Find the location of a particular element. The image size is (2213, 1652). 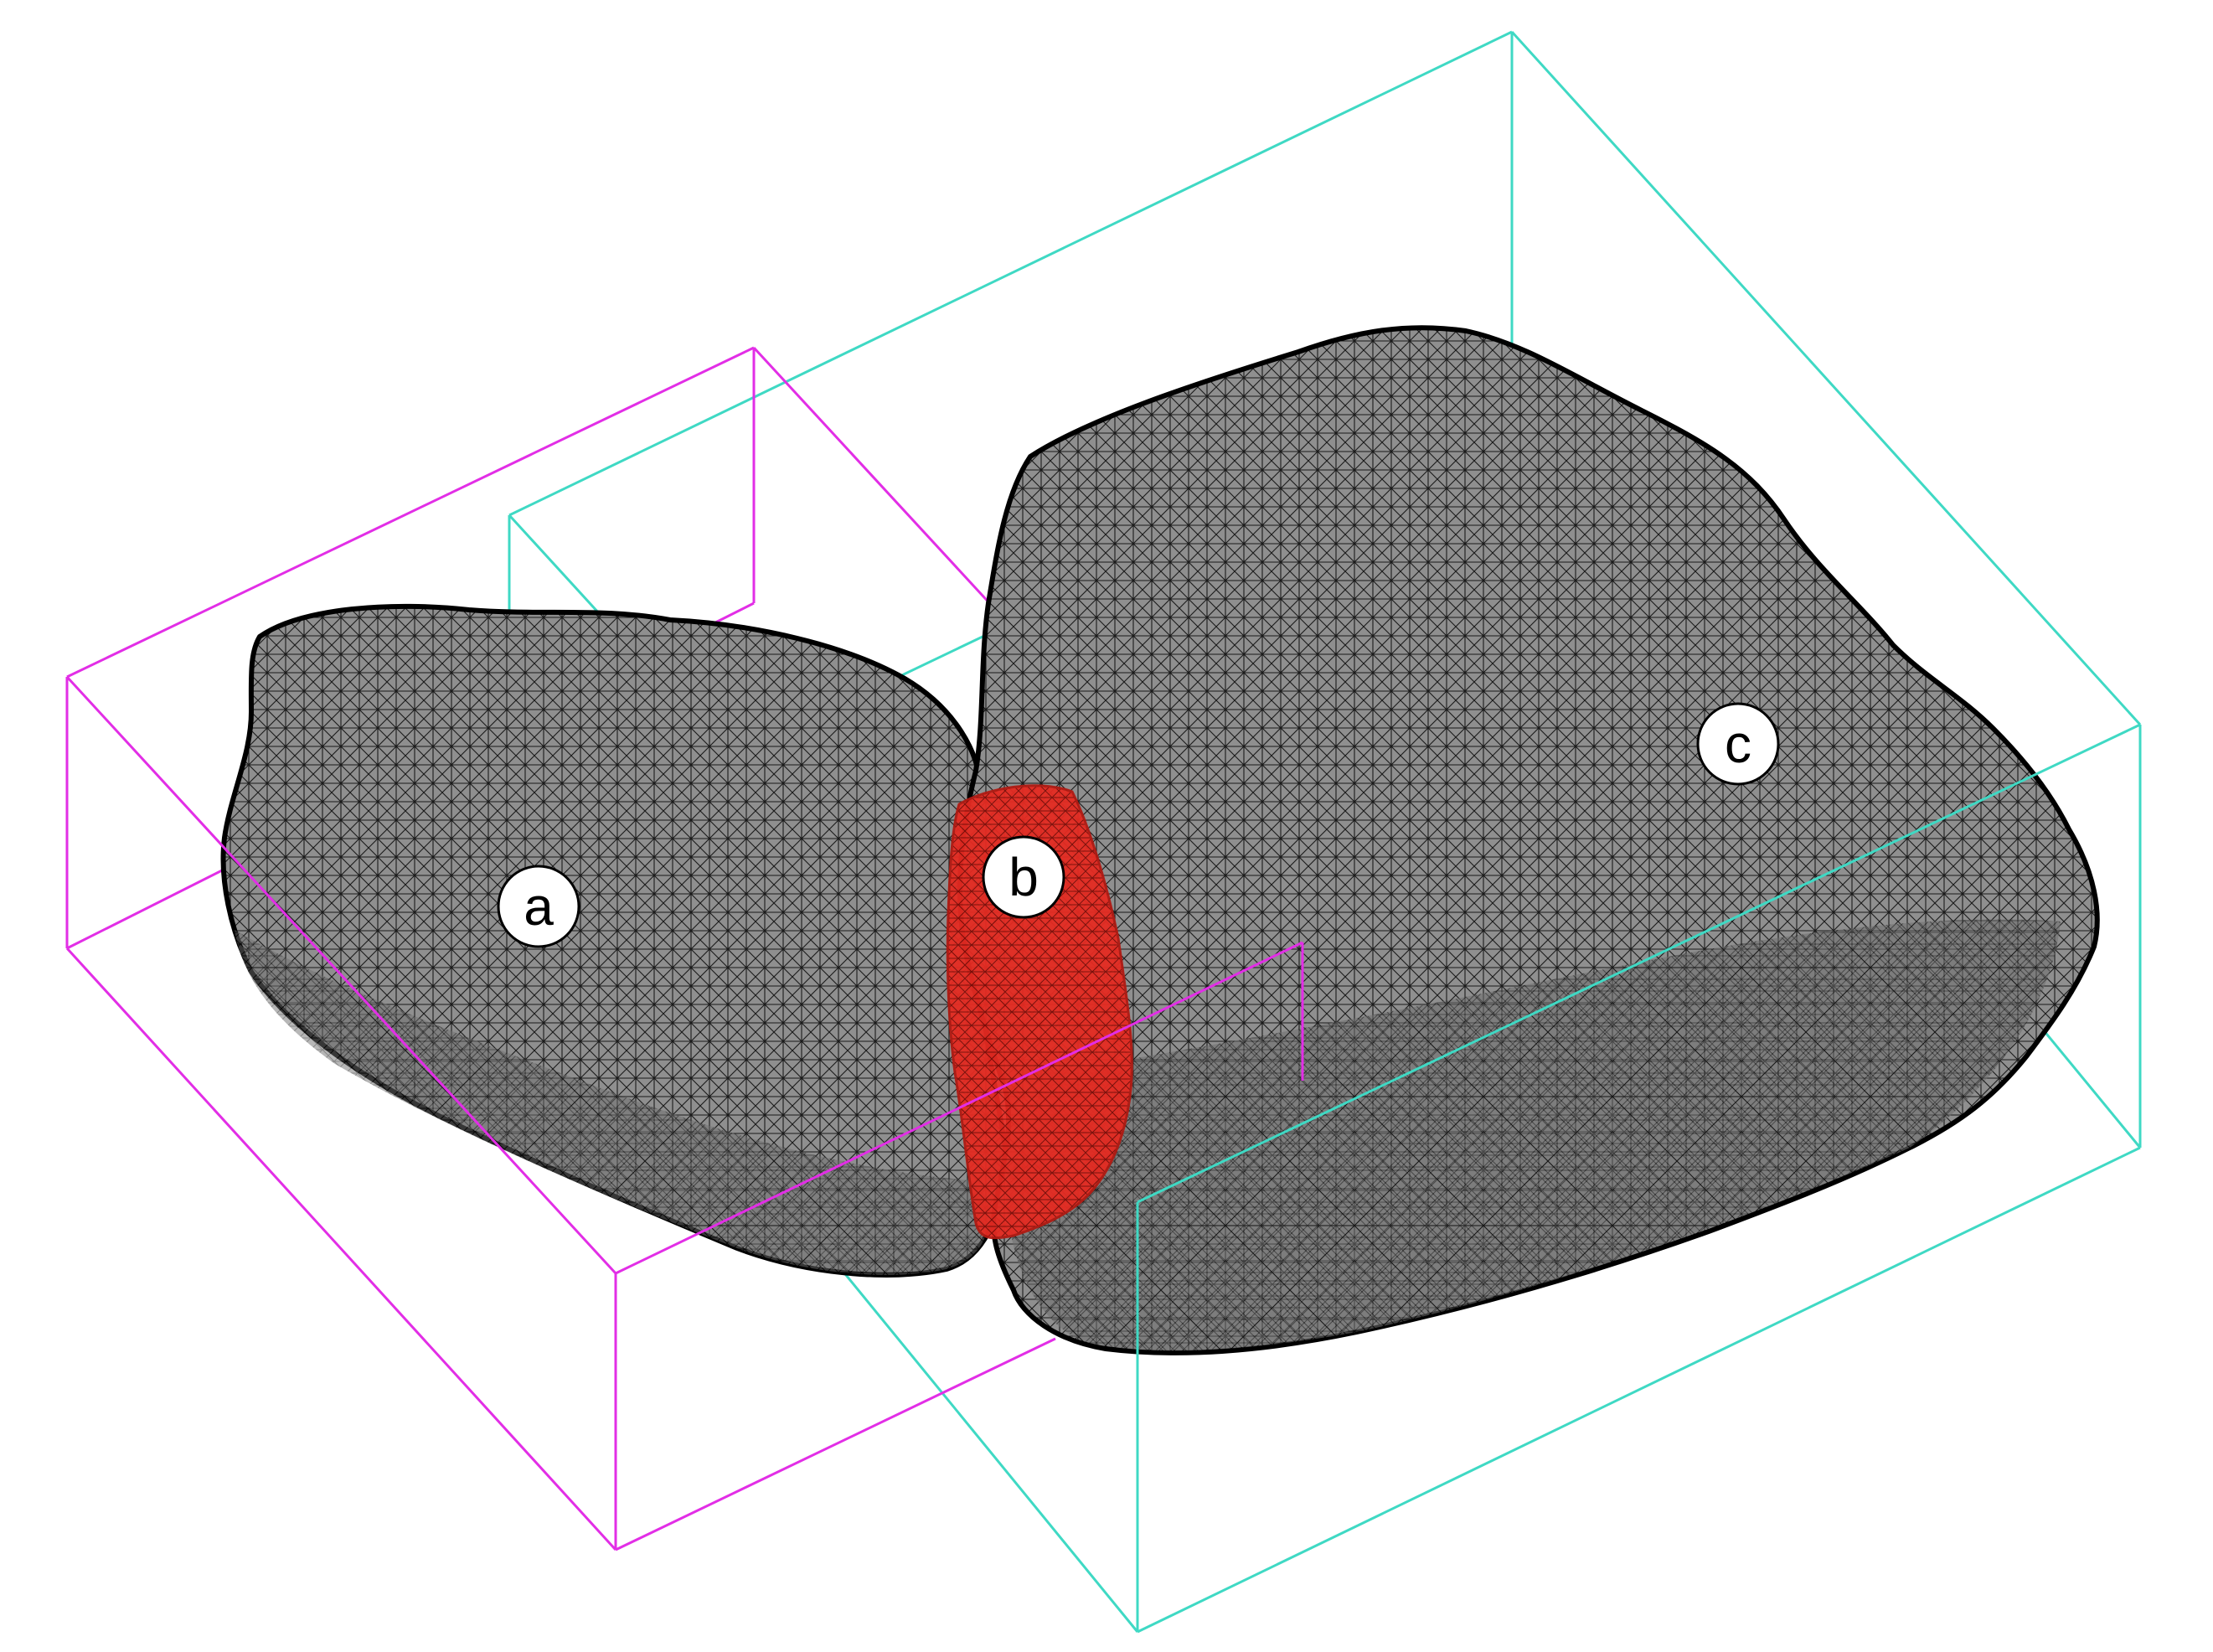

label-c-text: c is located at coordinates (1738, 744).